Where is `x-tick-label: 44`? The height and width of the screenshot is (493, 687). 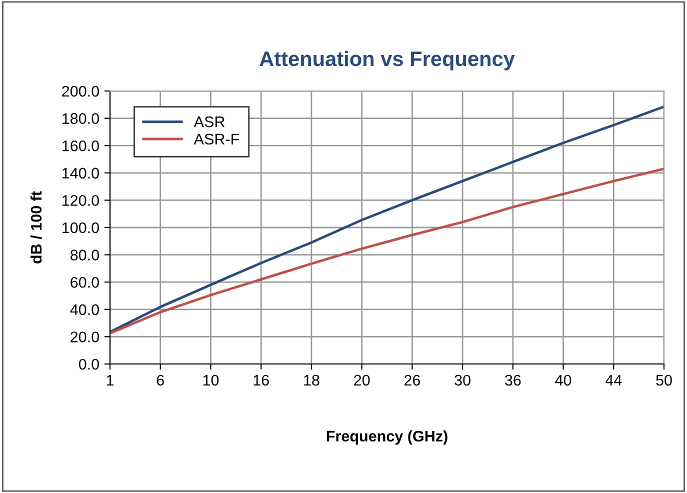 x-tick-label: 44 is located at coordinates (613, 380).